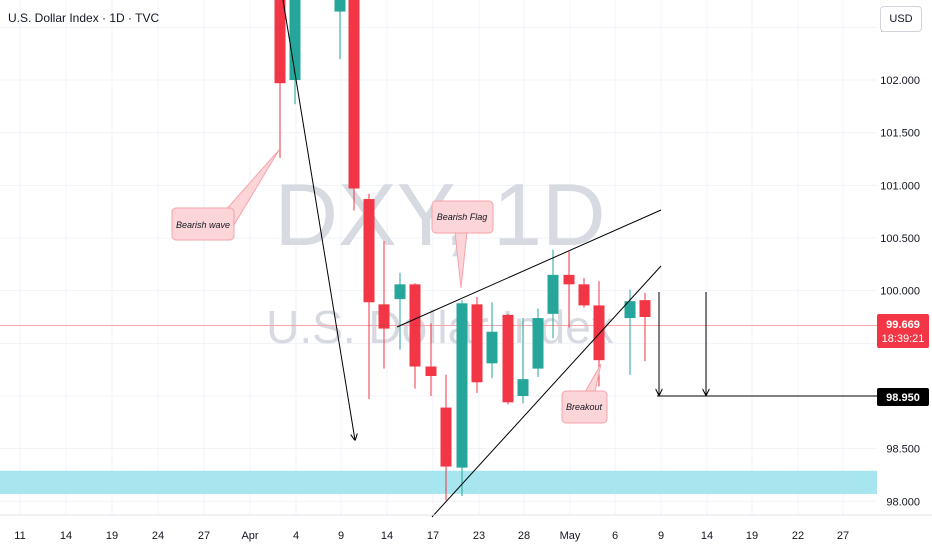 This screenshot has width=932, height=550. I want to click on x-tick-label: 4, so click(296, 536).